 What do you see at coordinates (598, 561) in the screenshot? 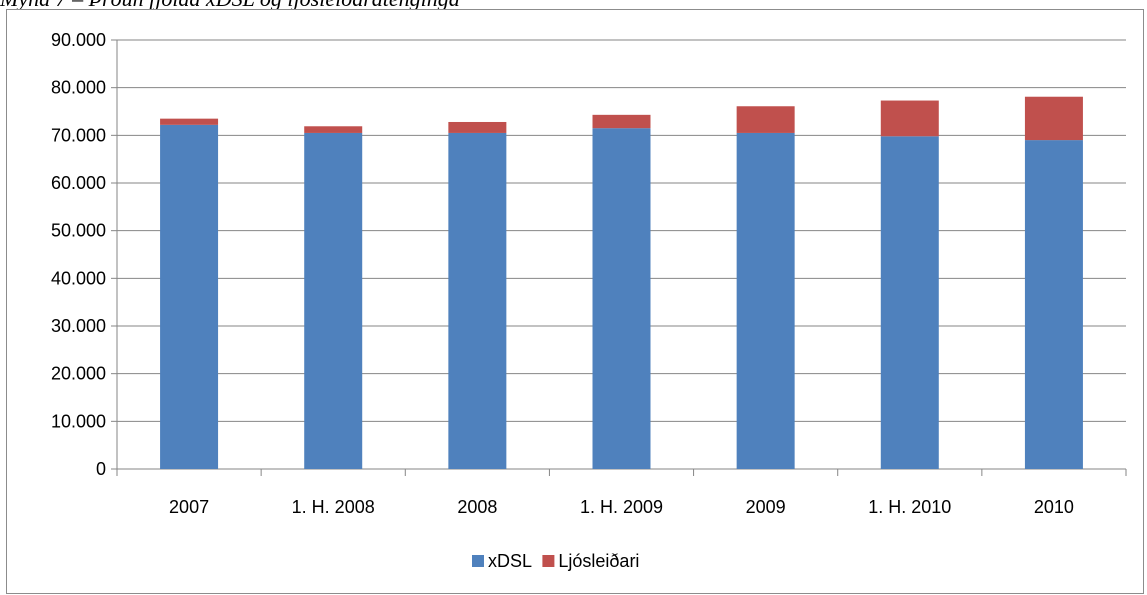
I see `legend-label: Ljósleiðari` at bounding box center [598, 561].